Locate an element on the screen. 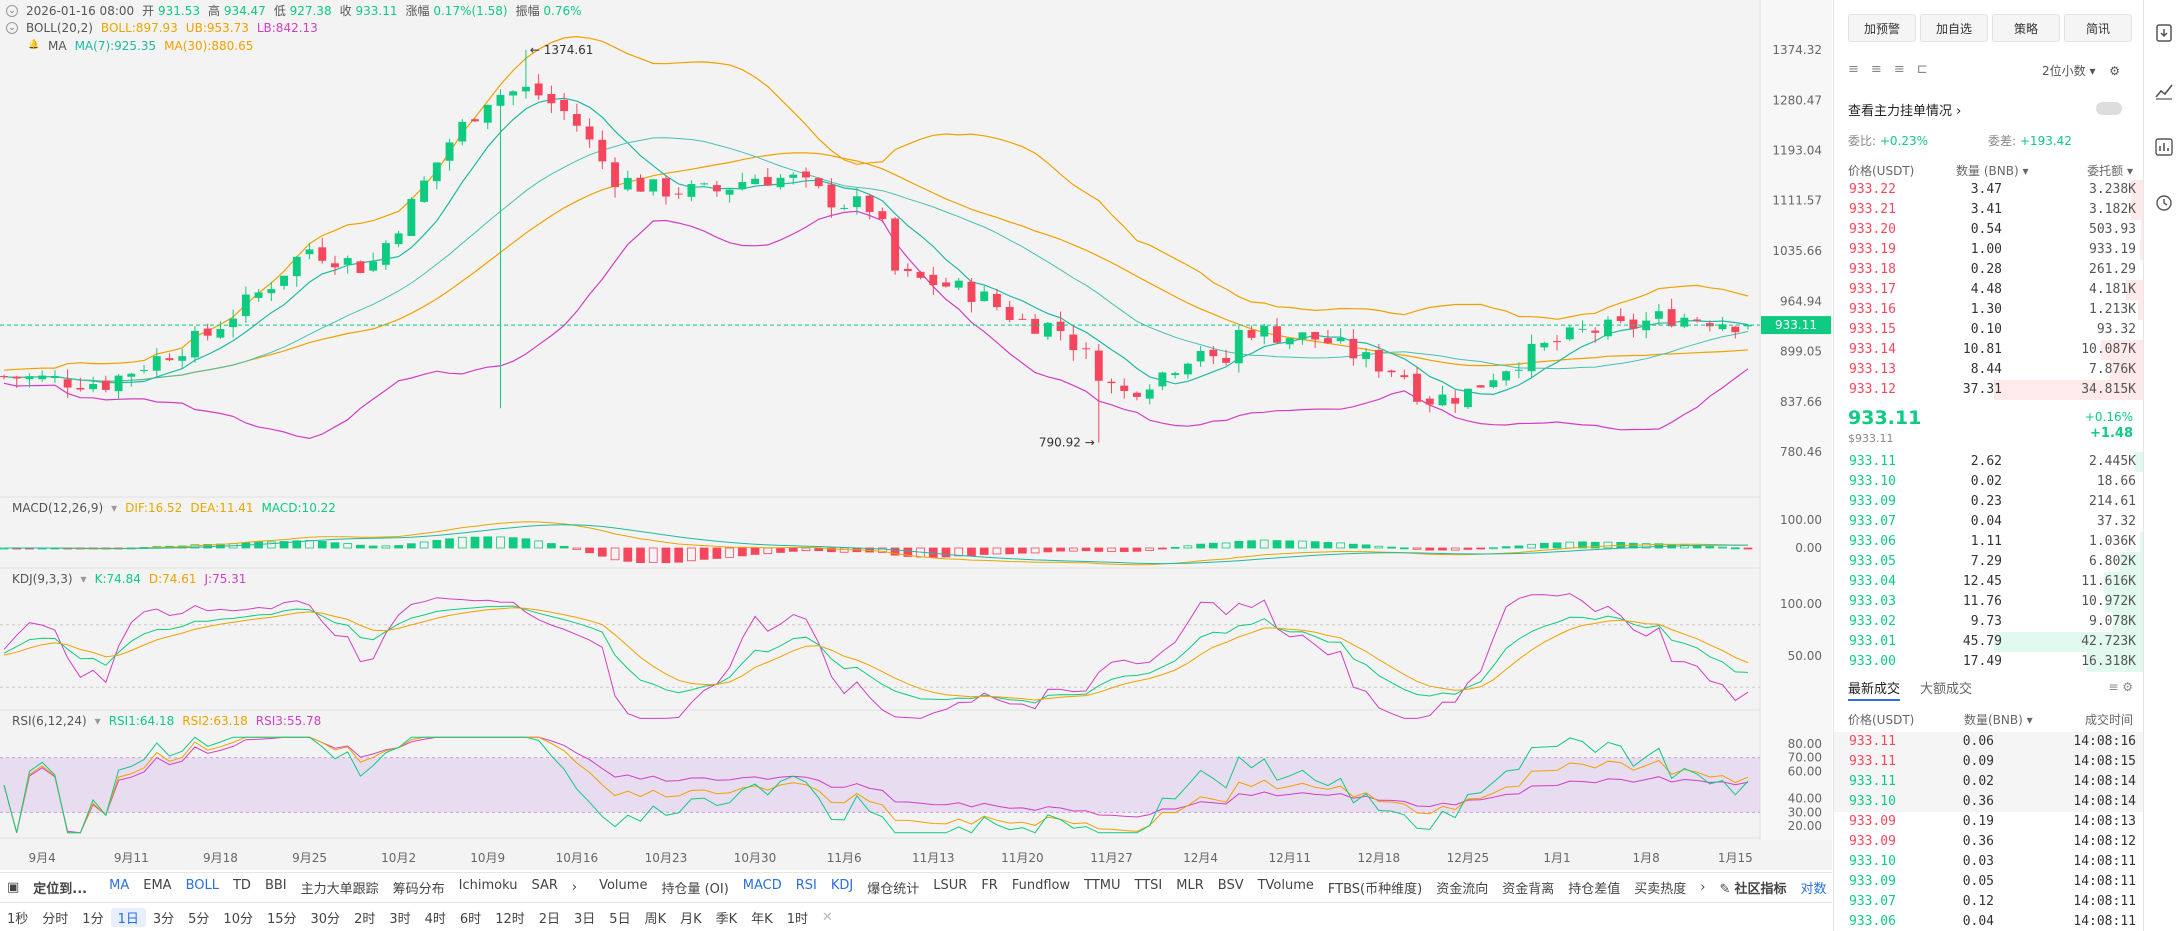 The height and width of the screenshot is (931, 2183). interval-7: 15分 is located at coordinates (281, 919).